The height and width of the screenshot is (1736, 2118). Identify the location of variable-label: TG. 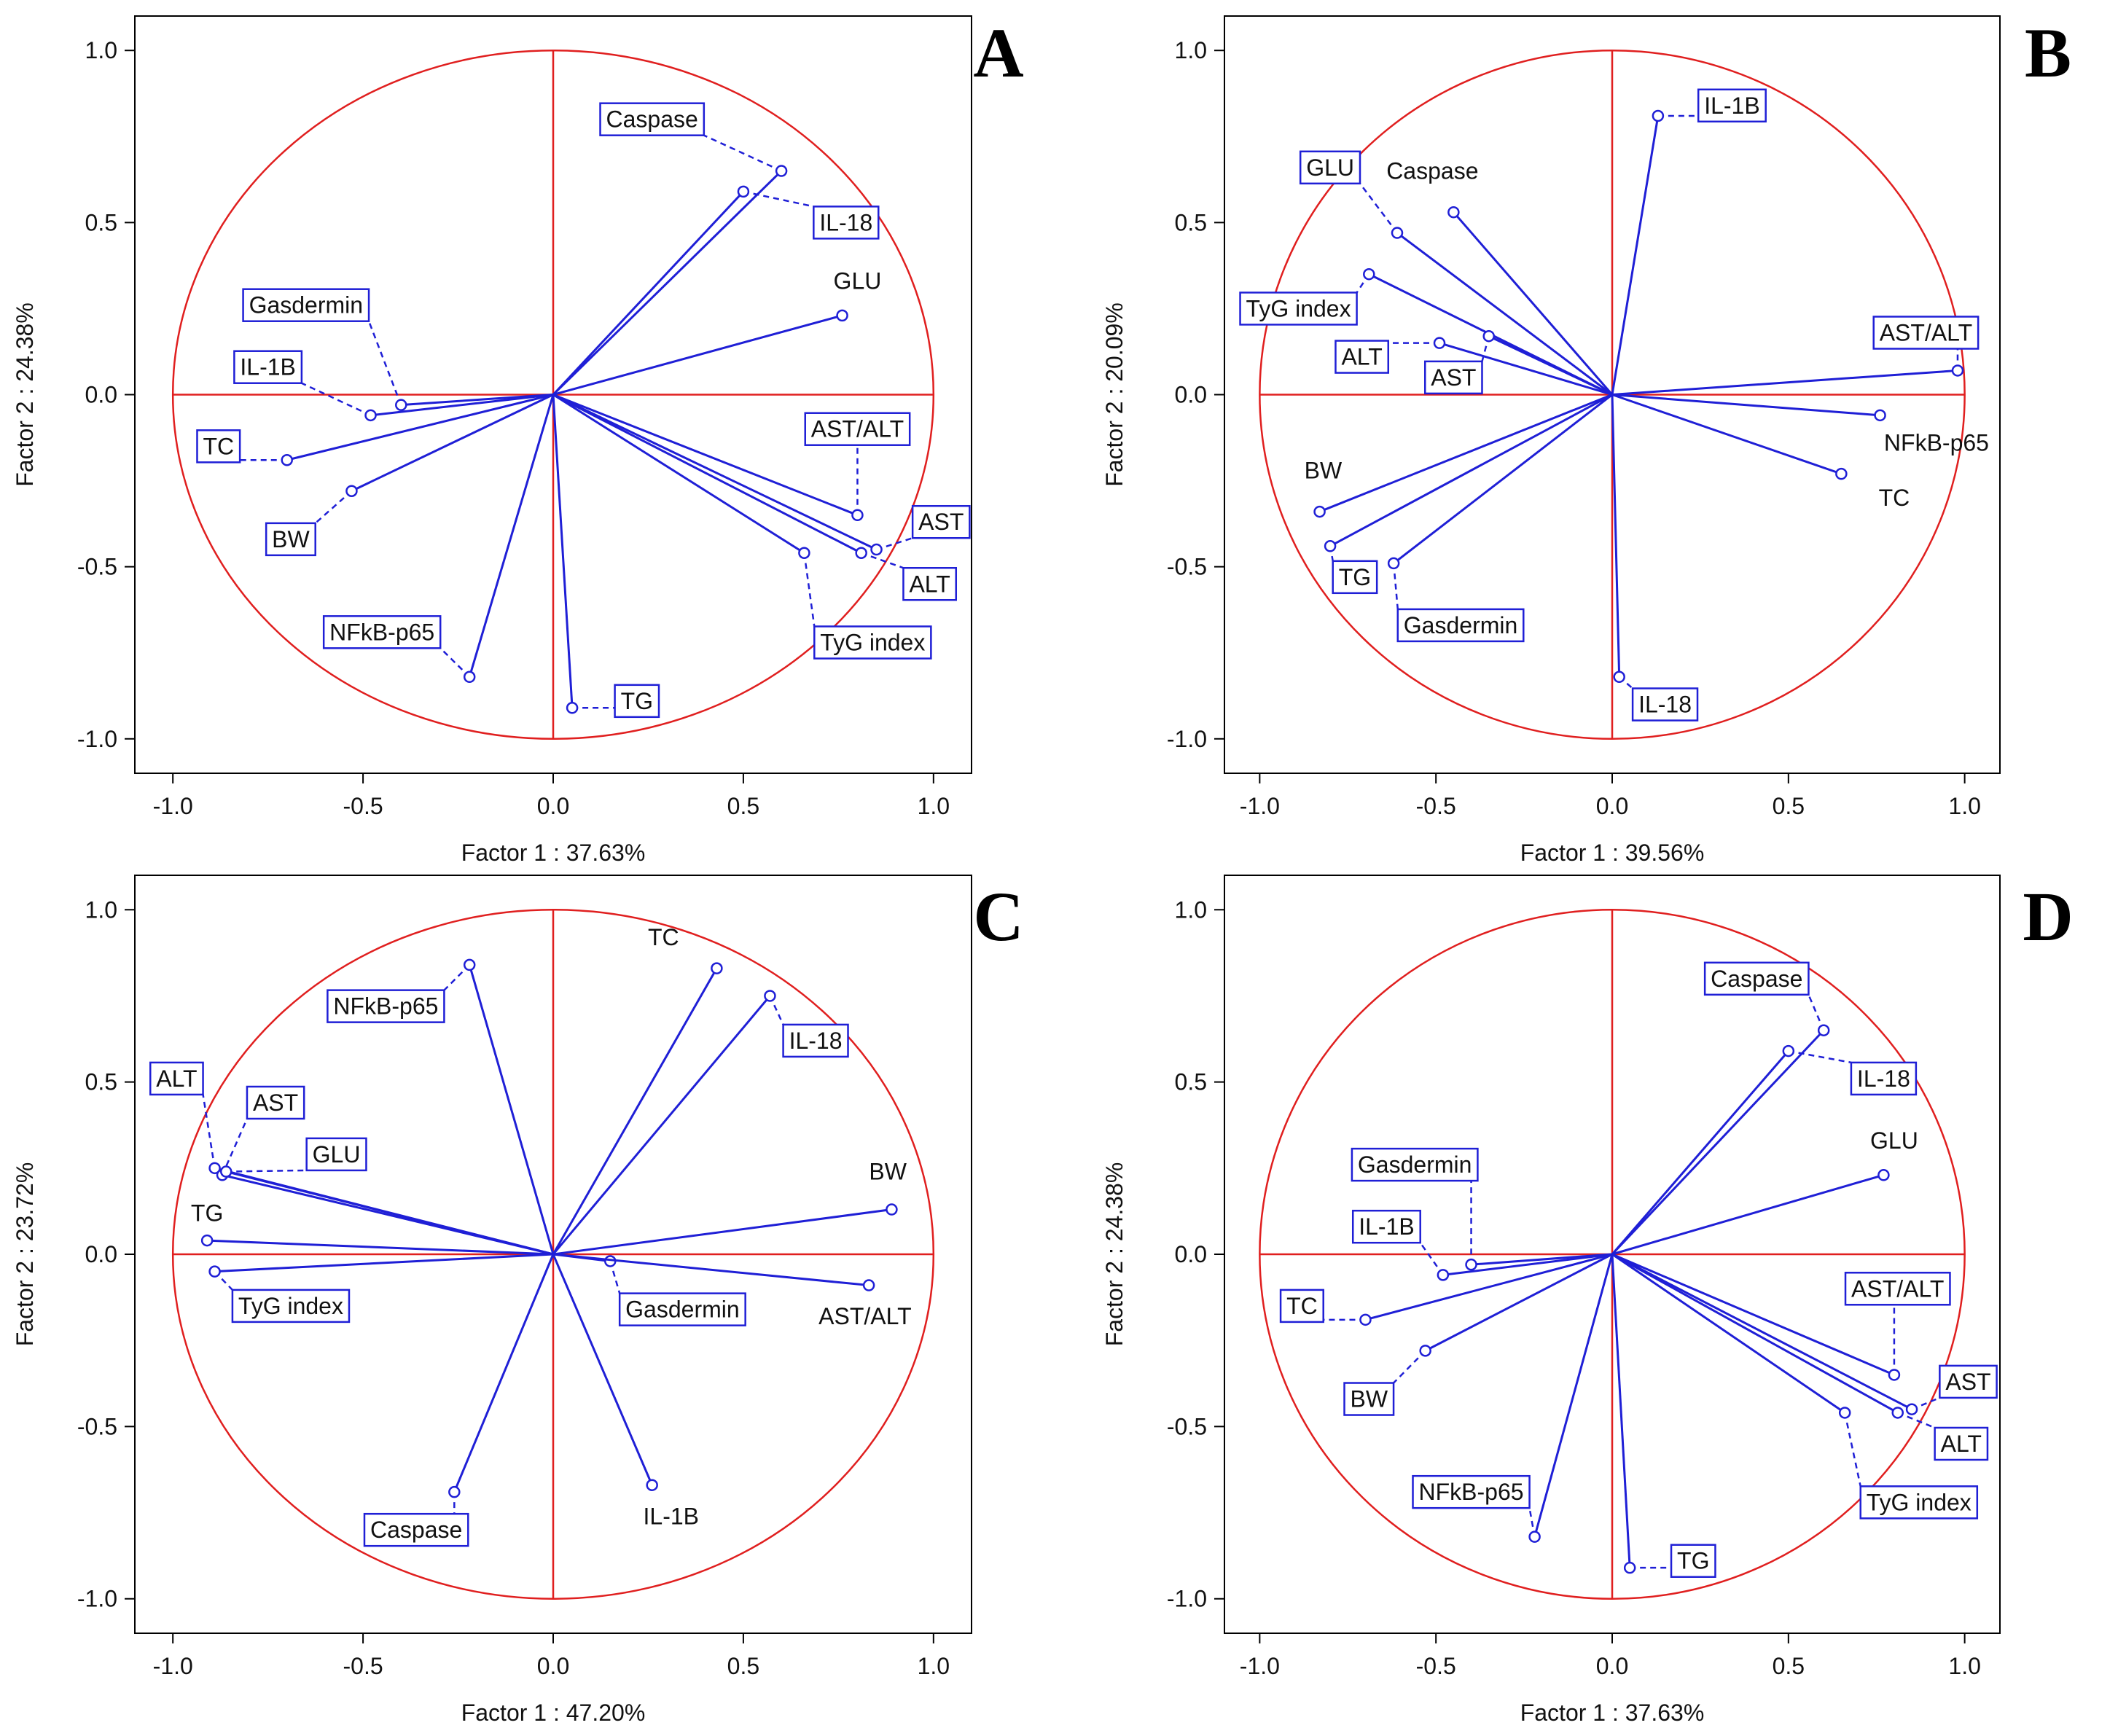
(1693, 1561).